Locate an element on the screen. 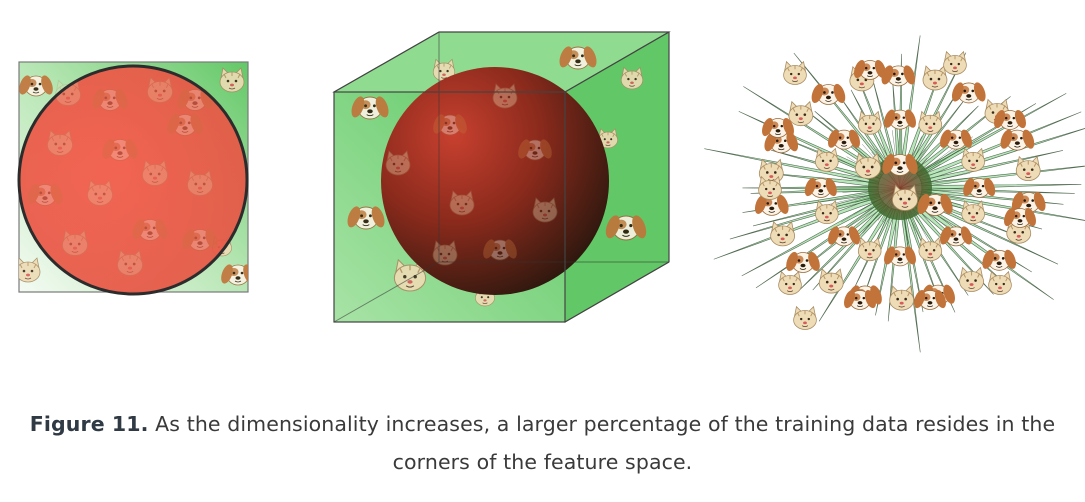  square-corner-icons is located at coordinates (133, 176).